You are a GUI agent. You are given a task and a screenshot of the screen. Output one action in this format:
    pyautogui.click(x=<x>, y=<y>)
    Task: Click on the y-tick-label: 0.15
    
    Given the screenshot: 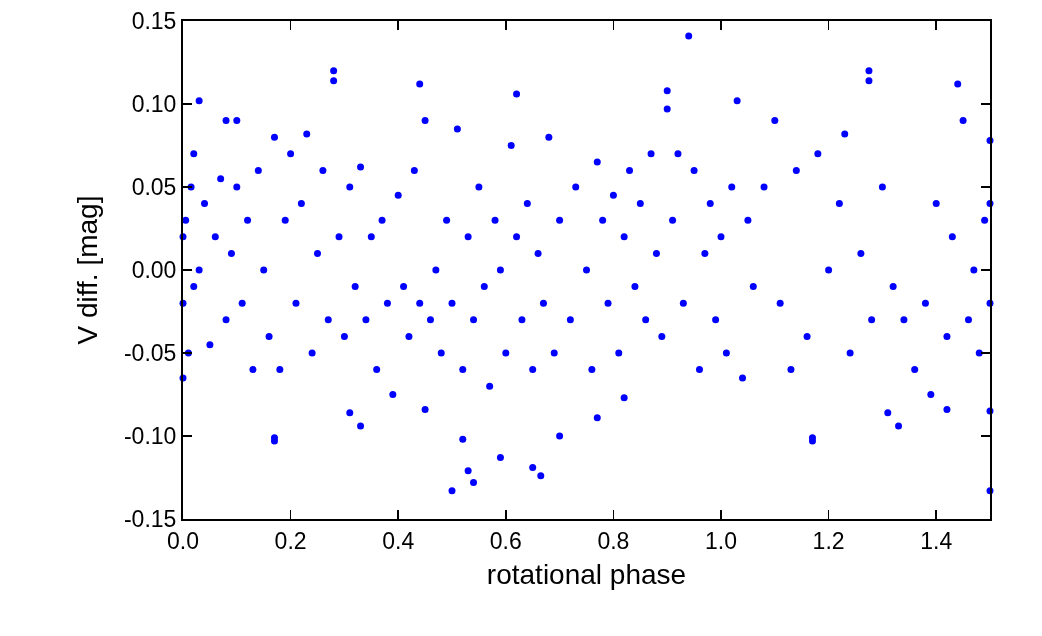 What is the action you would take?
    pyautogui.click(x=154, y=21)
    